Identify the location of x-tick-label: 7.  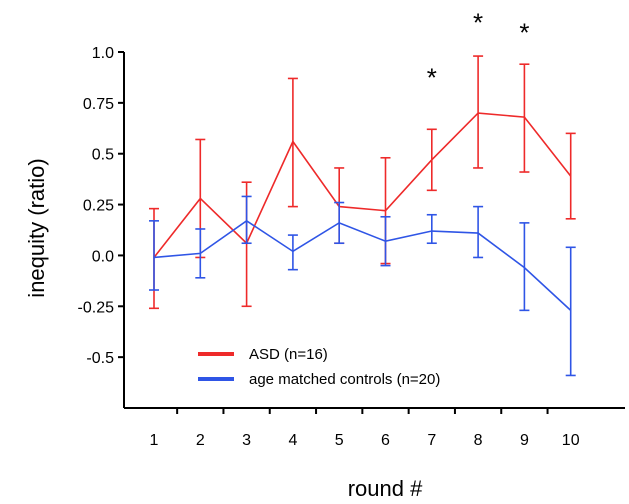
(431, 440).